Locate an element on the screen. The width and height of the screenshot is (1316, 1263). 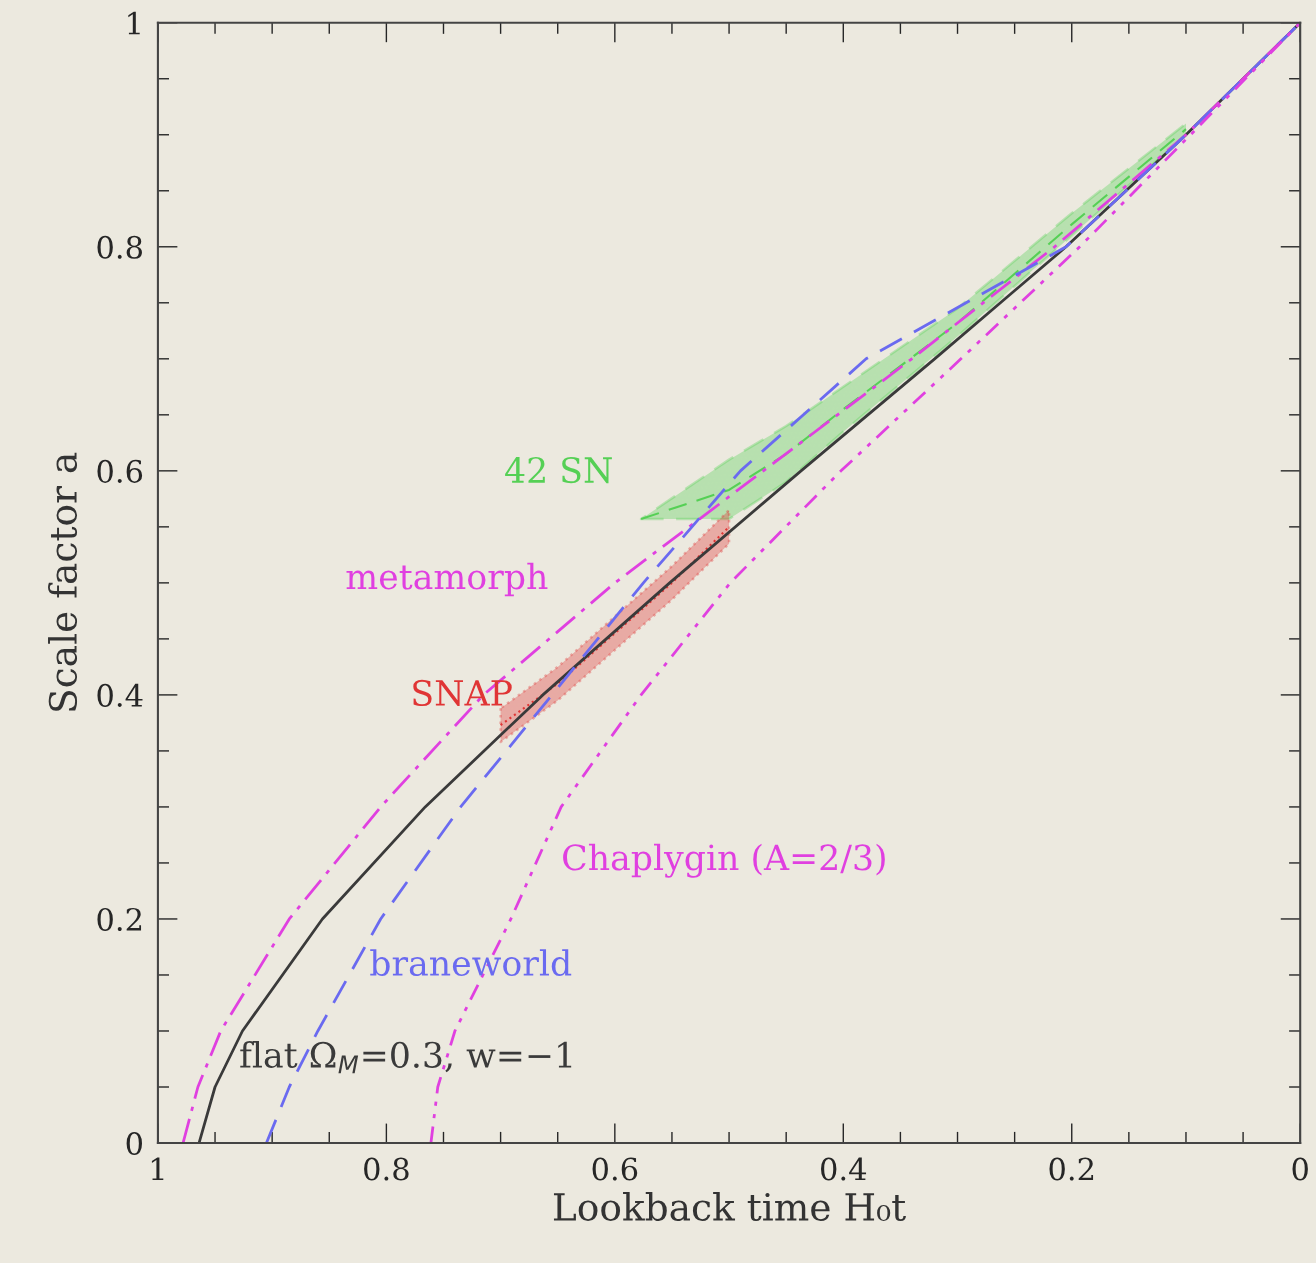
series-label: Chaplygin (A=2/3) is located at coordinates (724, 860).